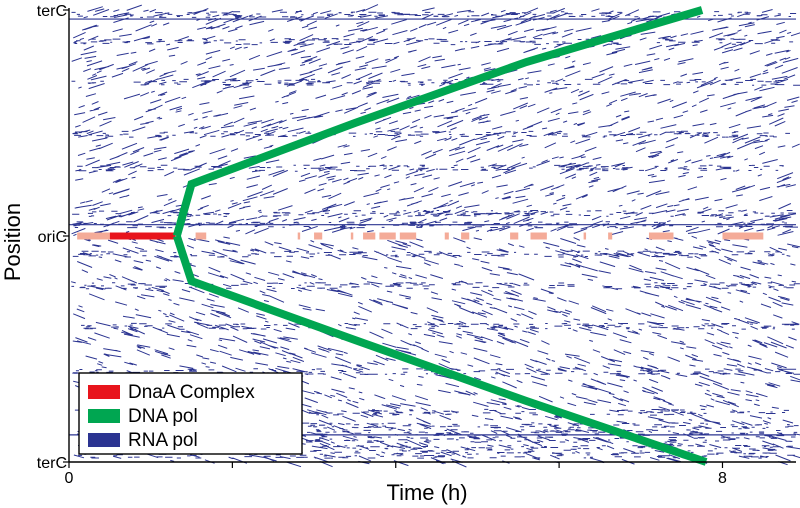  What do you see at coordinates (420, 236) in the screenshot?
I see `dnaa-complex-layer` at bounding box center [420, 236].